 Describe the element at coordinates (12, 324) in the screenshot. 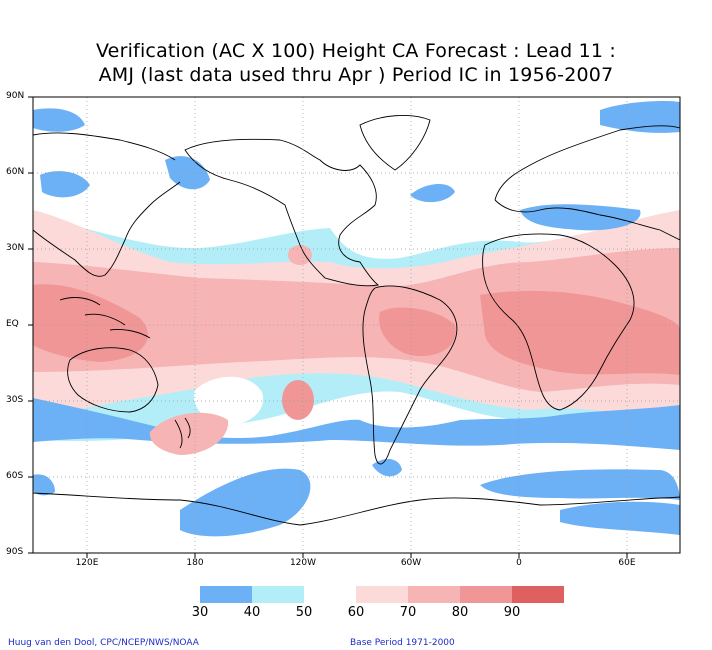

I see `lat-label-eq: EQ` at that location.